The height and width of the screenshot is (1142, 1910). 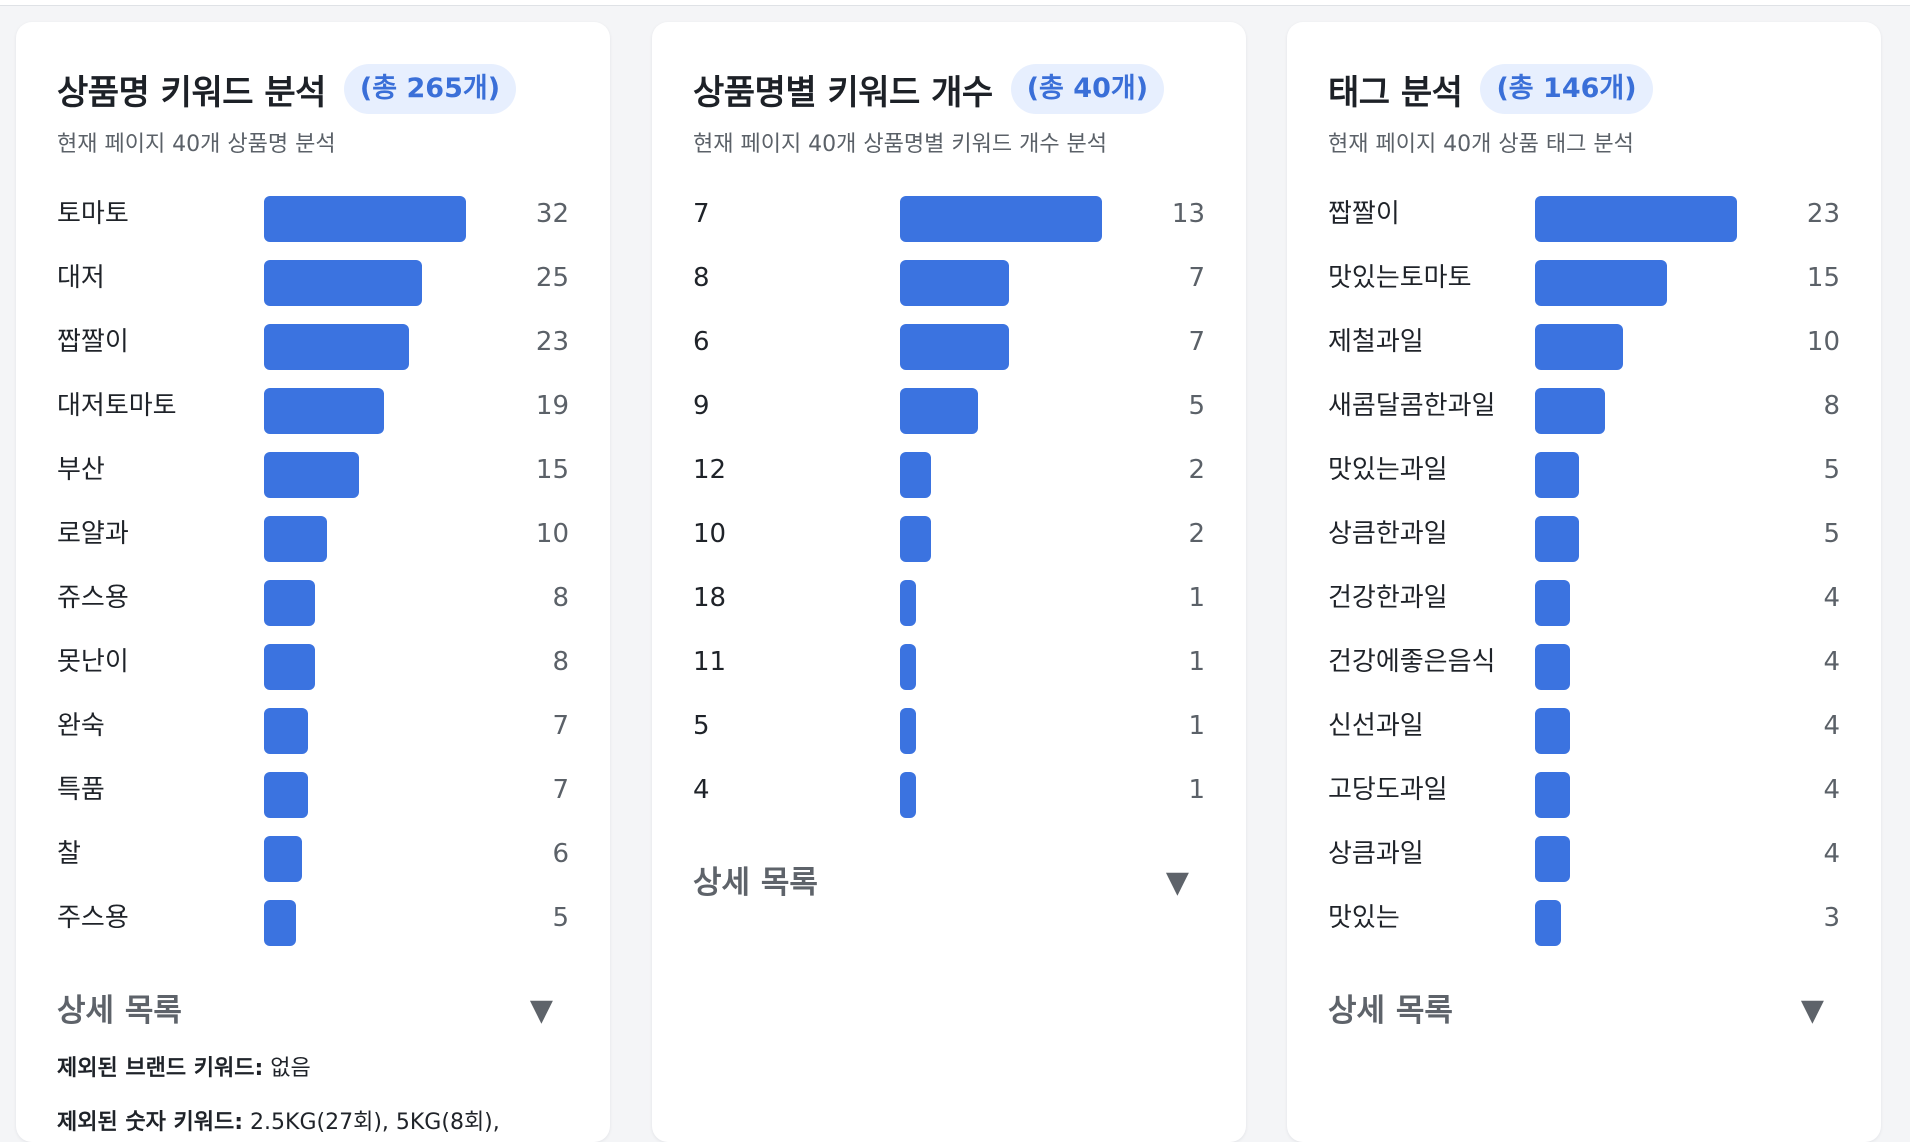 I want to click on excluded-keywords-note: 제외된 숫자 키워드: 2.5KG(27회), 5KG(8회),, so click(x=313, y=1120).